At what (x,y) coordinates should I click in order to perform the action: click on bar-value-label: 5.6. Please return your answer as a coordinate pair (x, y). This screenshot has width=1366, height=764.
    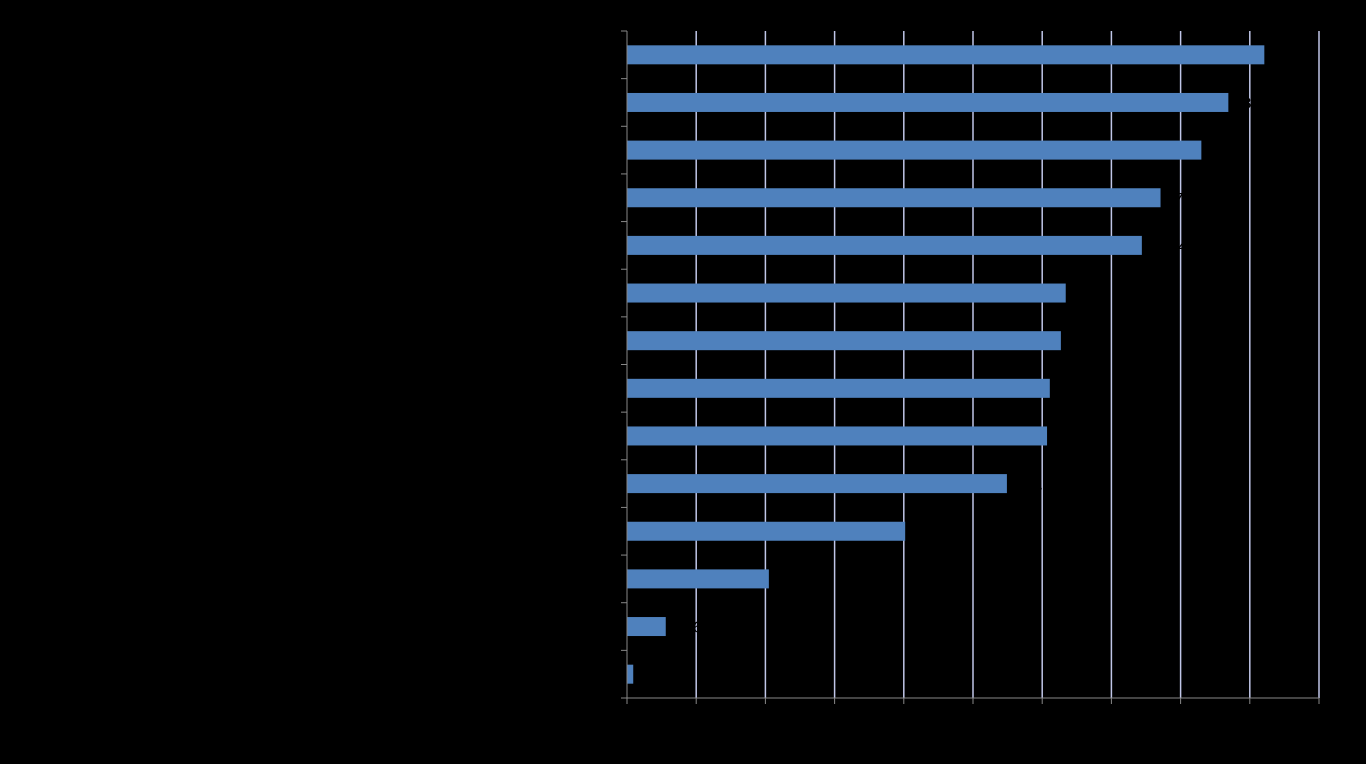
    Looking at the image, I should click on (691, 628).